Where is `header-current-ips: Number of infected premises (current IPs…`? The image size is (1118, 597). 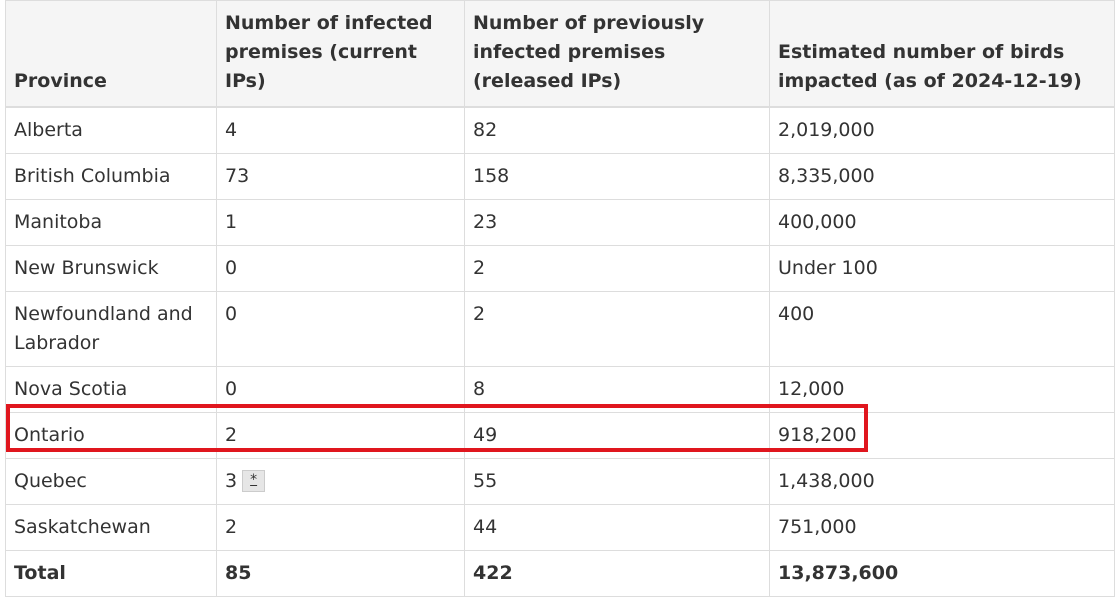 header-current-ips: Number of infected premises (current IPs… is located at coordinates (340, 54).